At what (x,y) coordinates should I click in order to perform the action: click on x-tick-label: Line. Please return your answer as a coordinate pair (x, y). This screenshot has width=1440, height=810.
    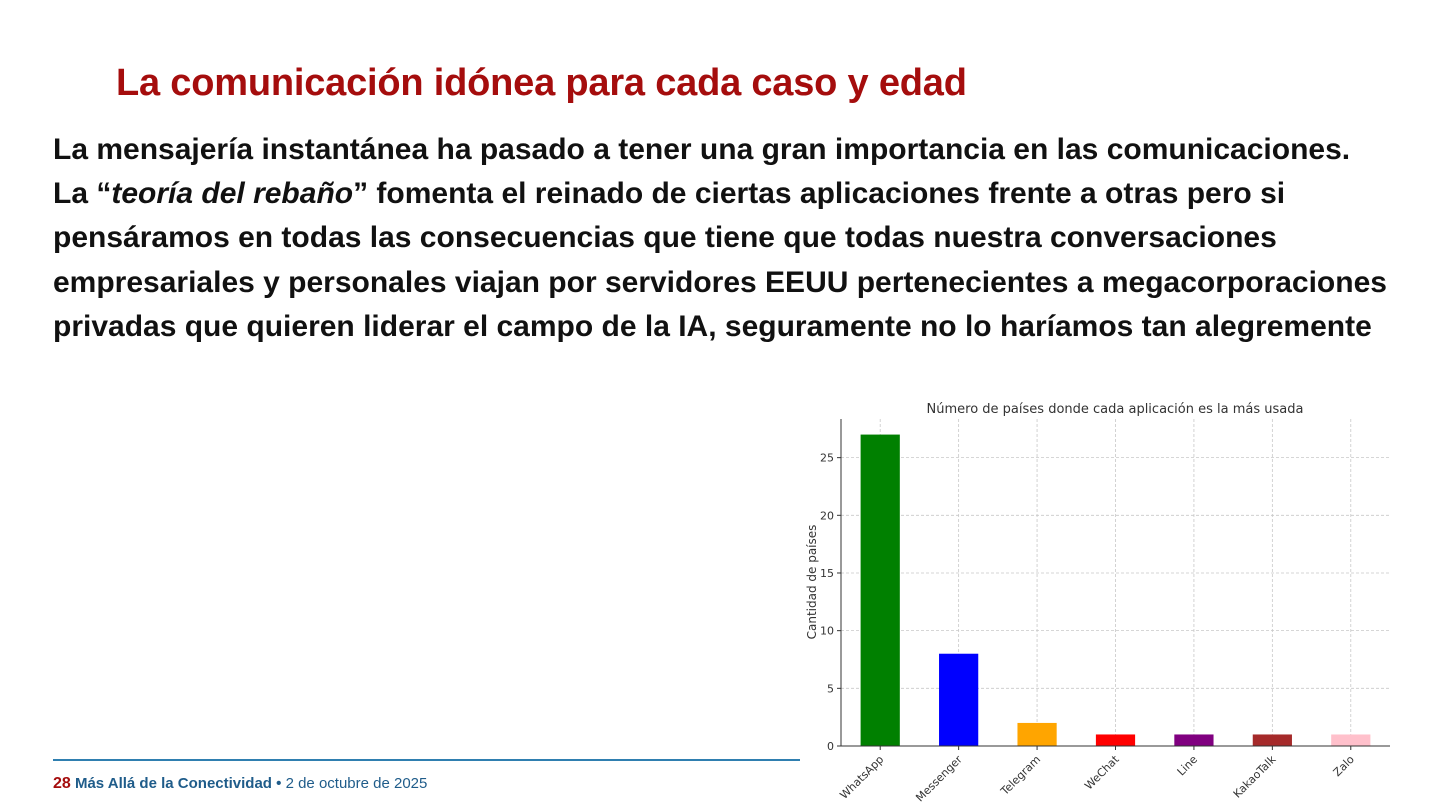
    Looking at the image, I should click on (1188, 766).